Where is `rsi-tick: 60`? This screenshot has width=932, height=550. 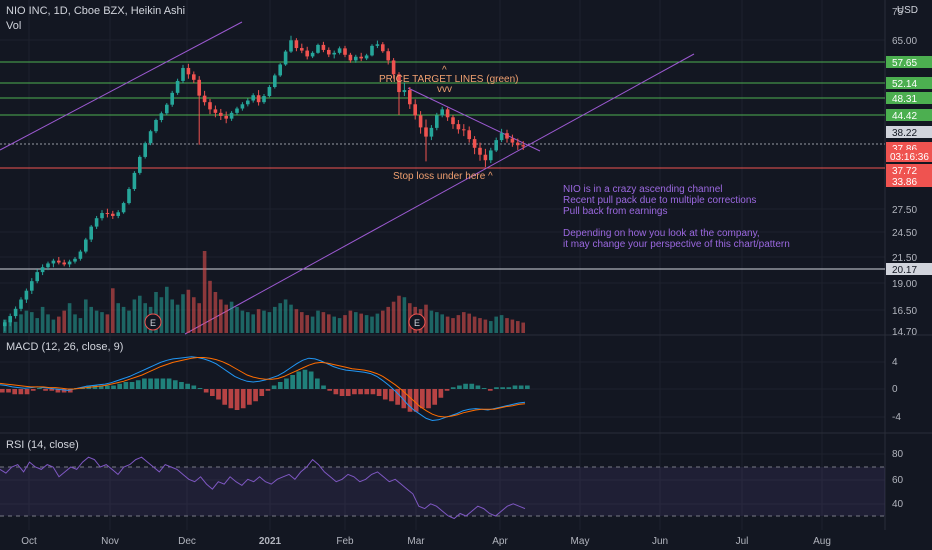 rsi-tick: 60 is located at coordinates (898, 480).